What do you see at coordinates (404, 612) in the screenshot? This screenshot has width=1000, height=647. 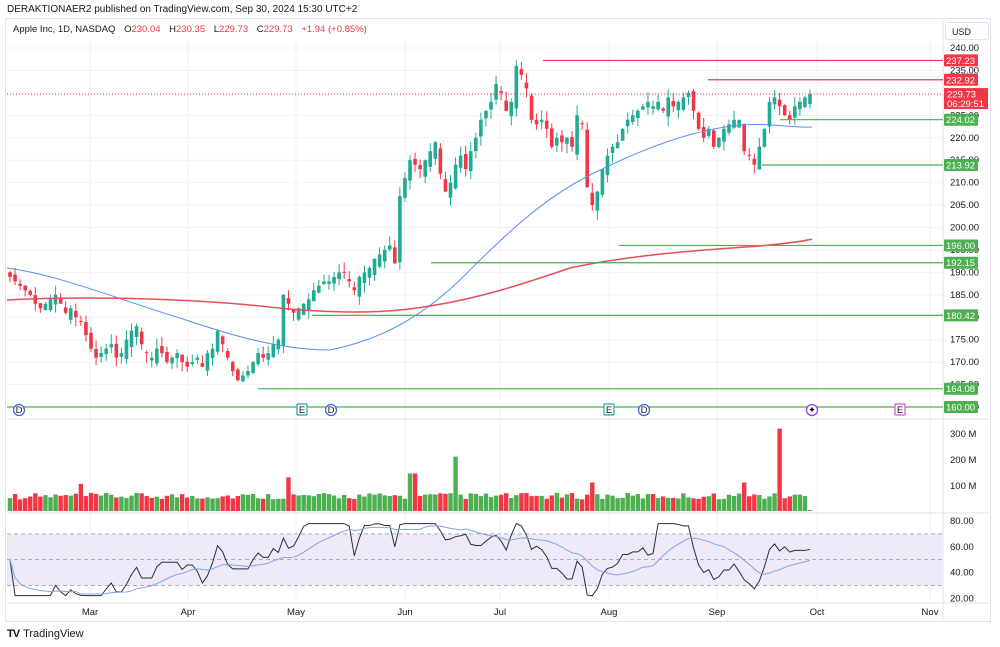 I see `time-axis-label: Jun` at bounding box center [404, 612].